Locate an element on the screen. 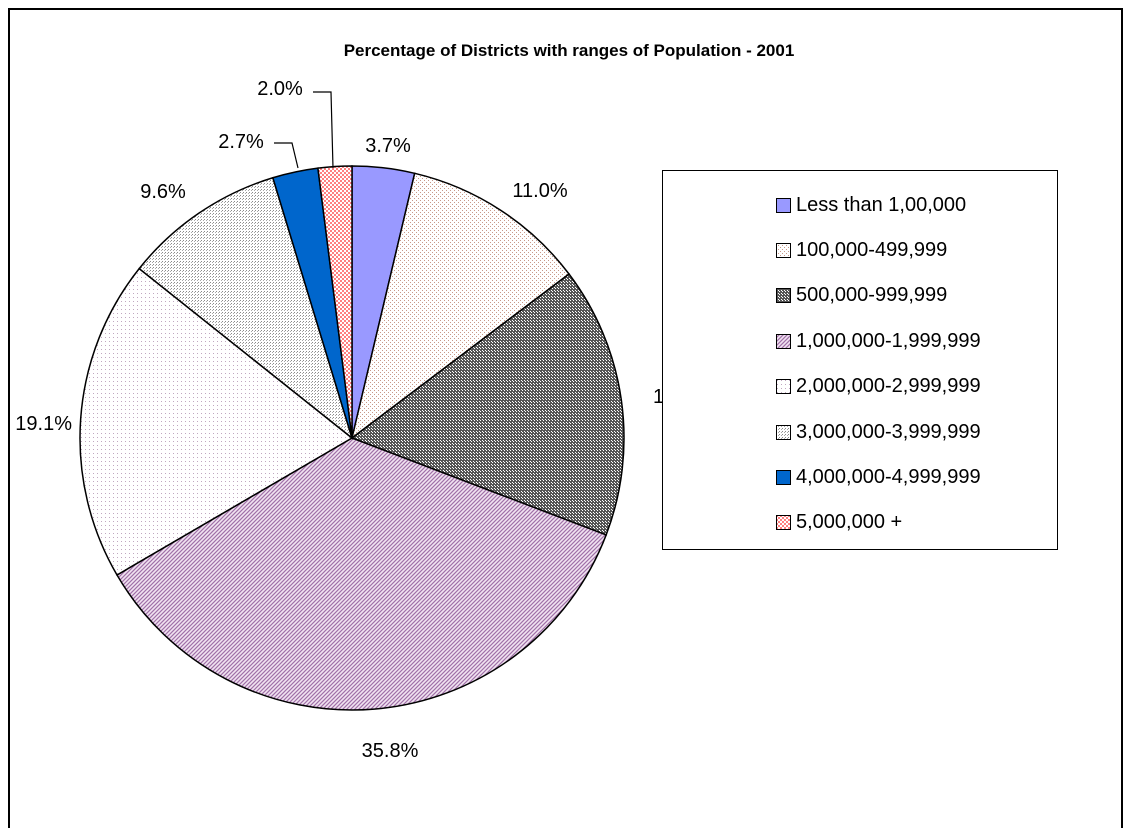 The width and height of the screenshot is (1129, 828). legend-label: 4,000,000-4,999,999 is located at coordinates (888, 476).